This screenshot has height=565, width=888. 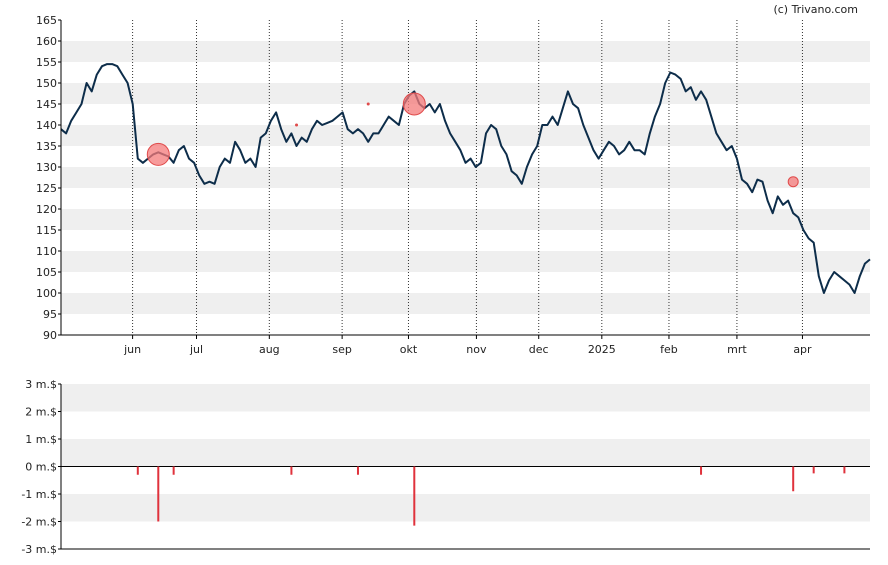 What do you see at coordinates (341, 349) in the screenshot?
I see `month-tick-label: sep` at bounding box center [341, 349].